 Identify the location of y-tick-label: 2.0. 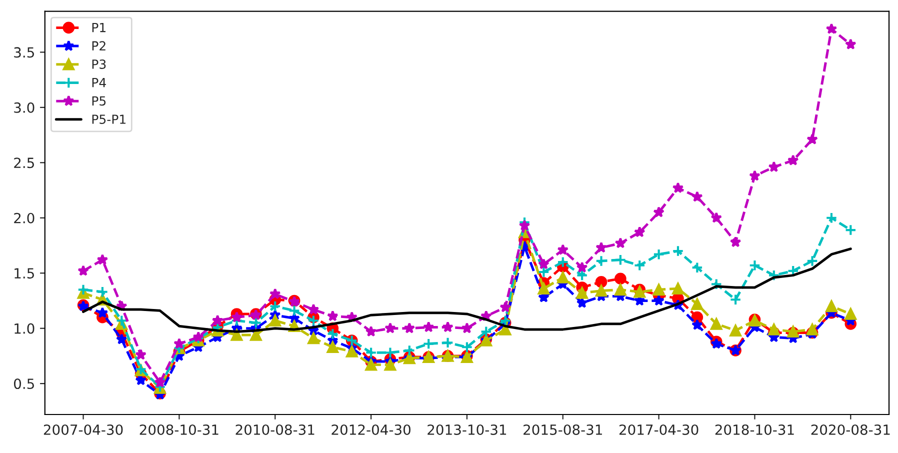
(24, 218).